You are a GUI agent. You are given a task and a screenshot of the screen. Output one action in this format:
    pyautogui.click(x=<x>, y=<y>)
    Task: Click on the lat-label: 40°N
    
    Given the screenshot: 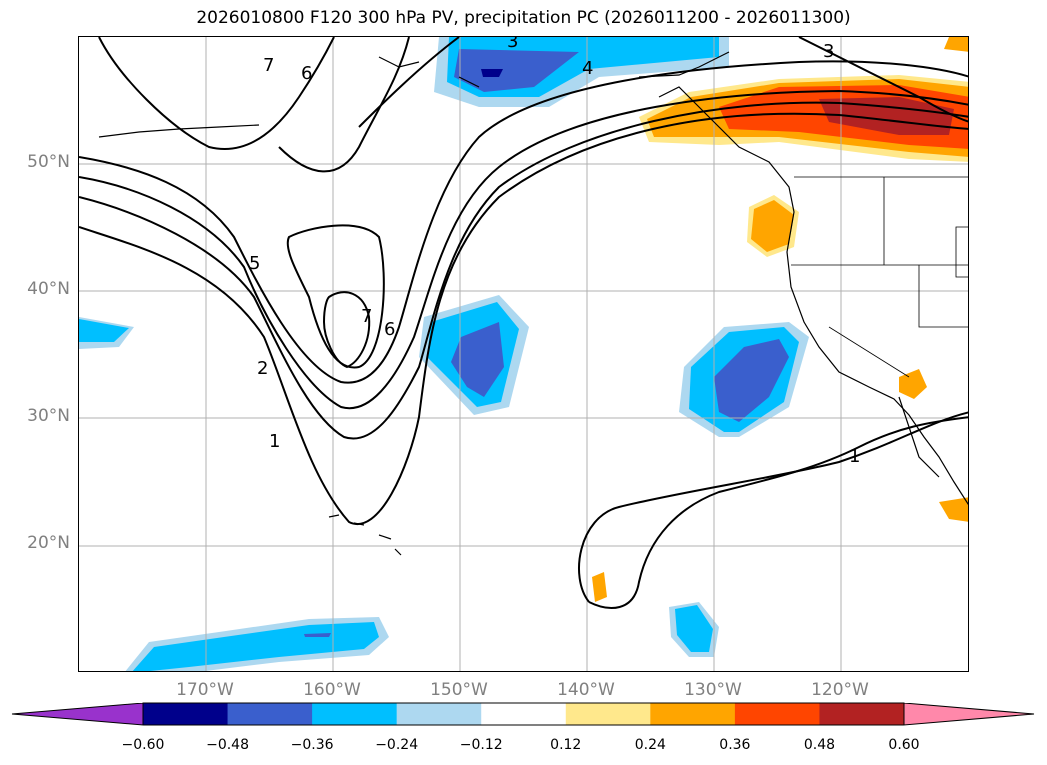 What is the action you would take?
    pyautogui.click(x=48, y=289)
    